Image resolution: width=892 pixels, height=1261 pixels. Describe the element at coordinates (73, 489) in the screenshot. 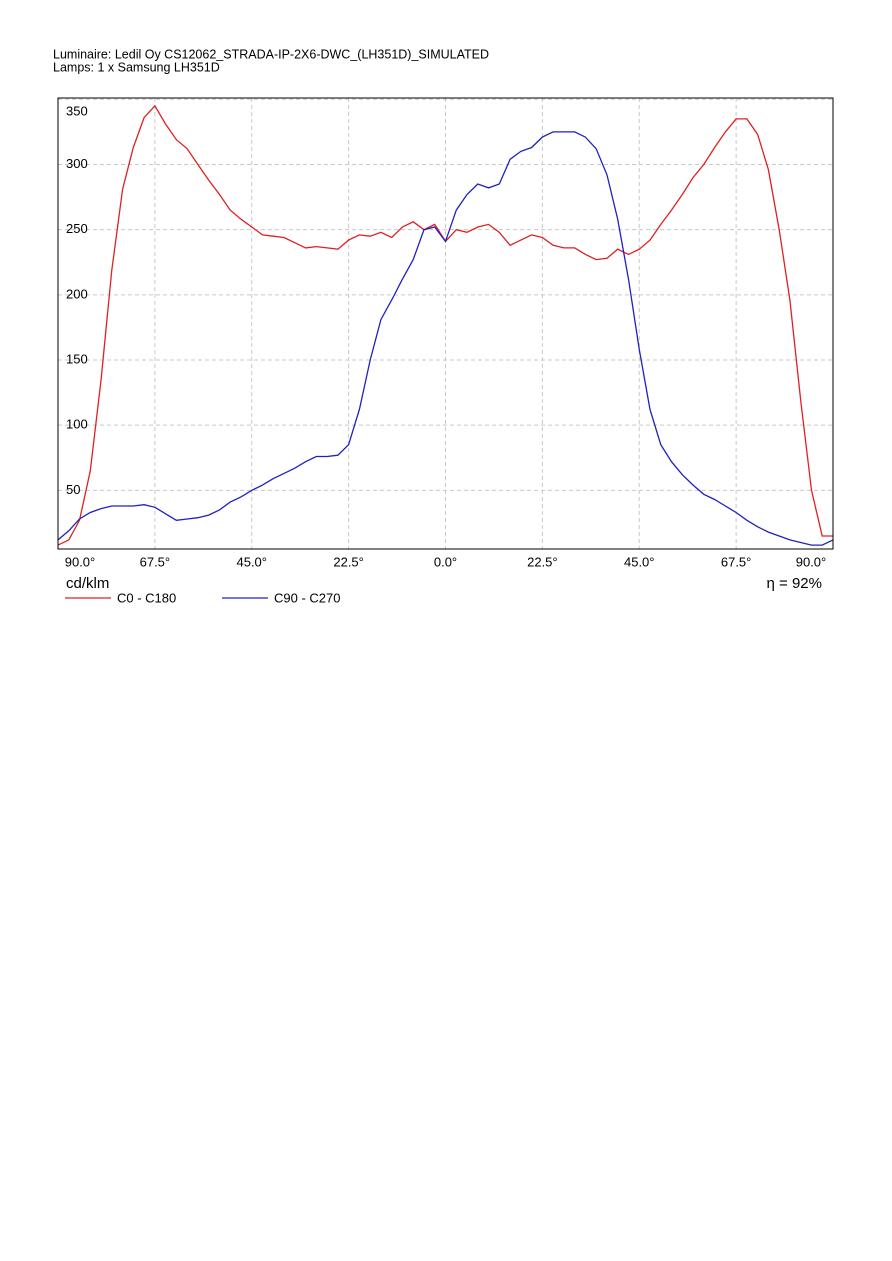

I see `y-tick-label: 50` at that location.